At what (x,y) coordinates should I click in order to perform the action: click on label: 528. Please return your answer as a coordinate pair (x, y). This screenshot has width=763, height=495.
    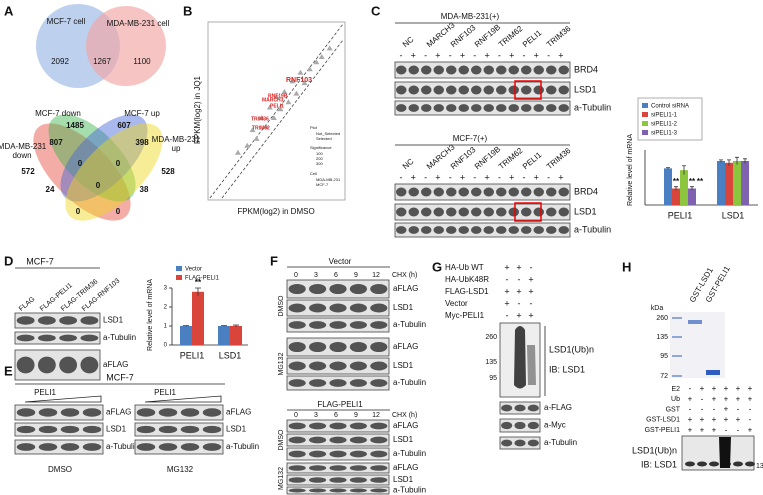
    Looking at the image, I should click on (168, 171).